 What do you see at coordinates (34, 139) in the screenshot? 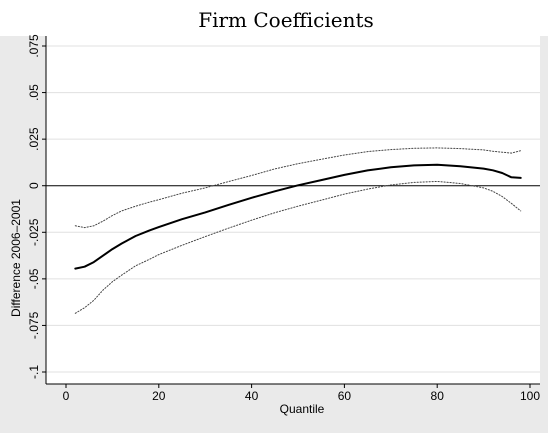
I see `y-tick-label: .025` at bounding box center [34, 139].